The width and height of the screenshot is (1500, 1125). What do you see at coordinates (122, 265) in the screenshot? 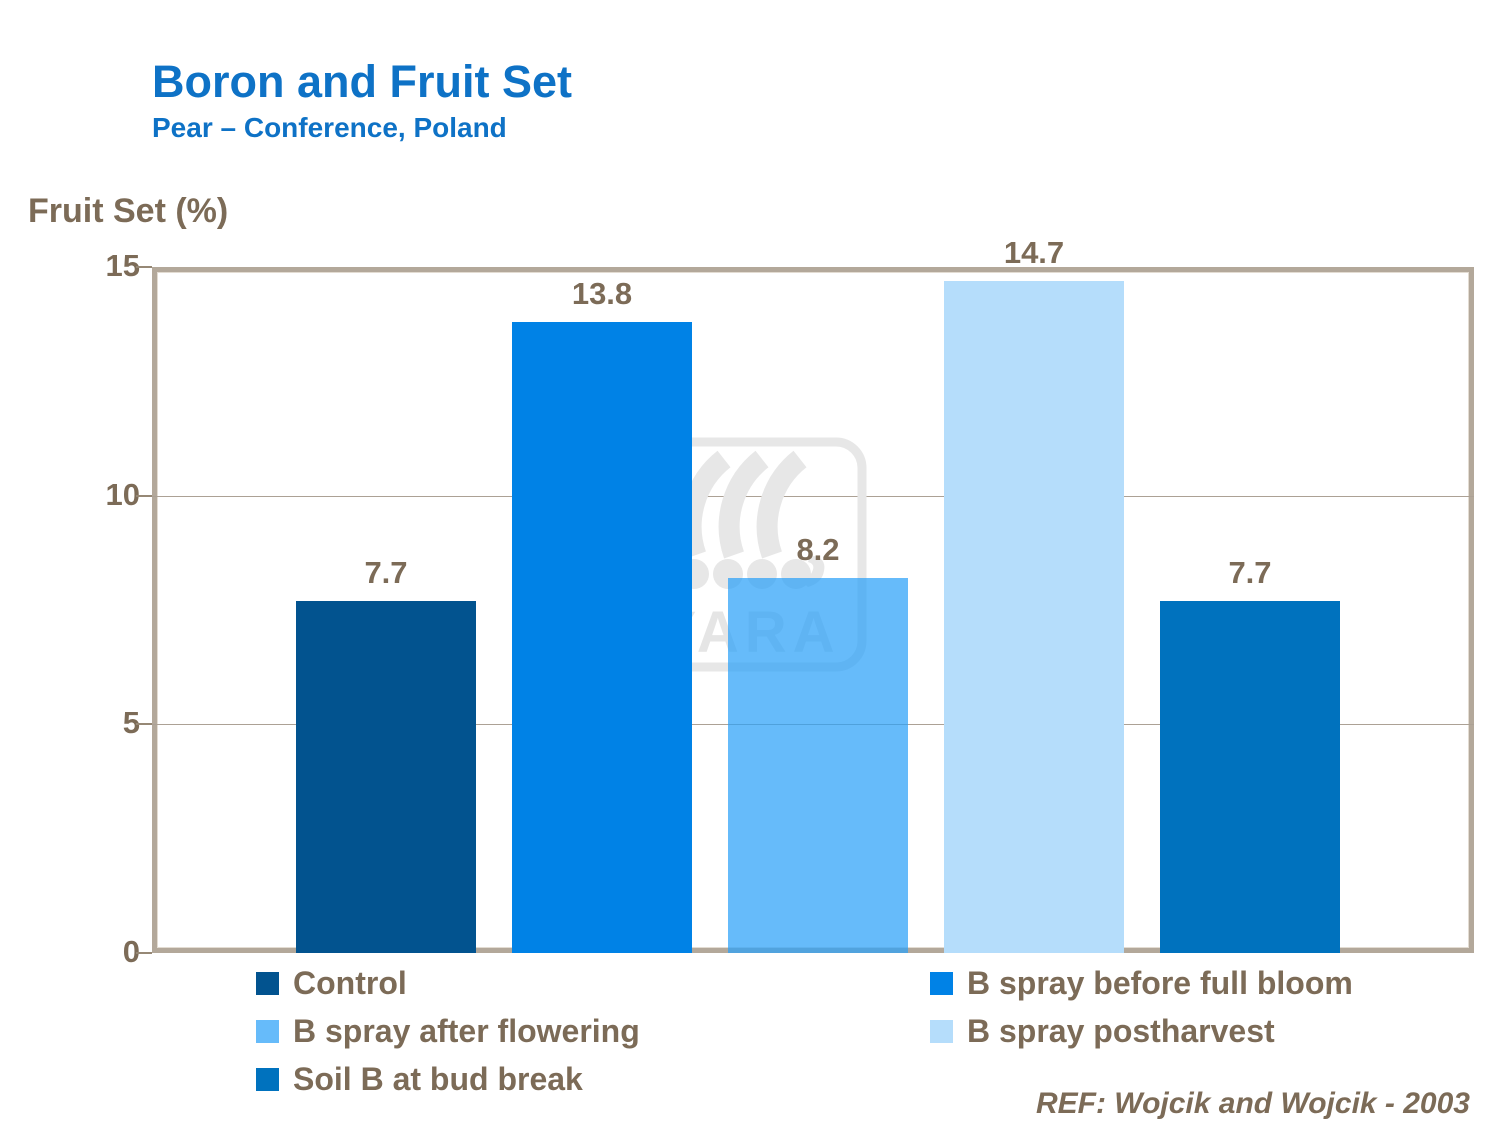
I see `y-tick-label: 15` at bounding box center [122, 265].